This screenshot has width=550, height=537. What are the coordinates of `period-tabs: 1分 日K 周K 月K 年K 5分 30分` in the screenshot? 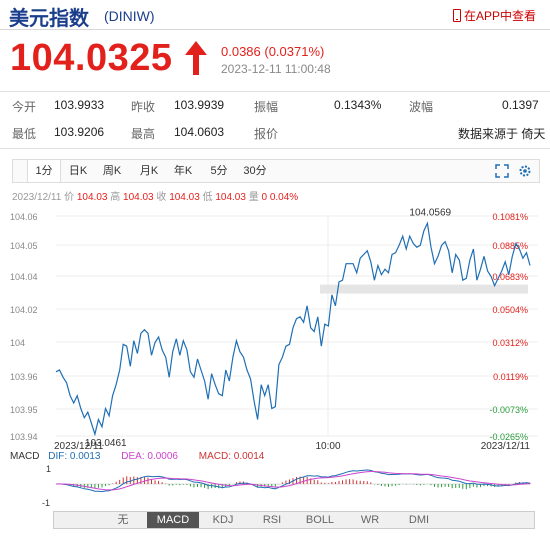 It's located at (276, 171).